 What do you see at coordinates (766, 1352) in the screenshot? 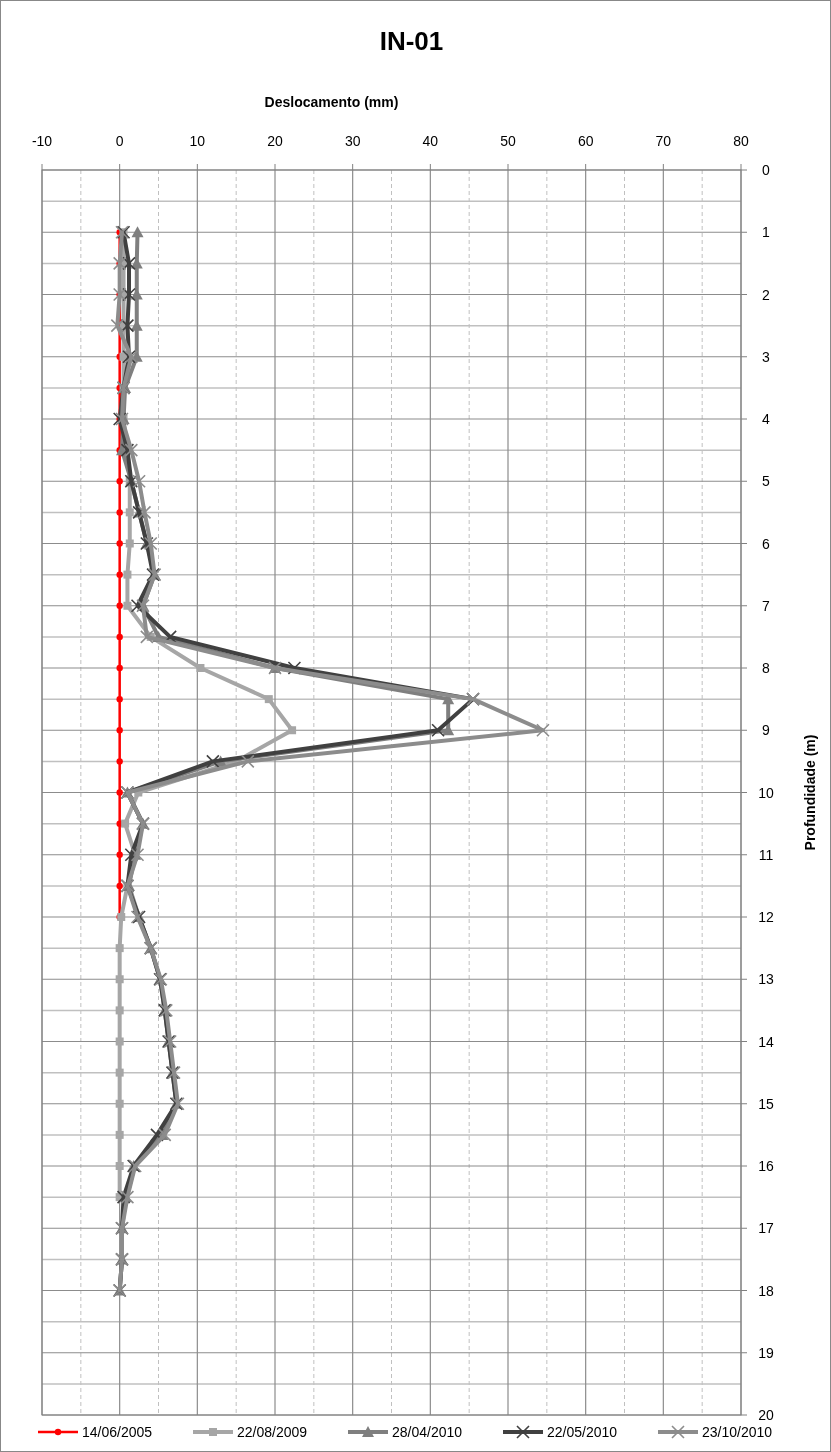
I see `y-tick-label: 19` at bounding box center [766, 1352].